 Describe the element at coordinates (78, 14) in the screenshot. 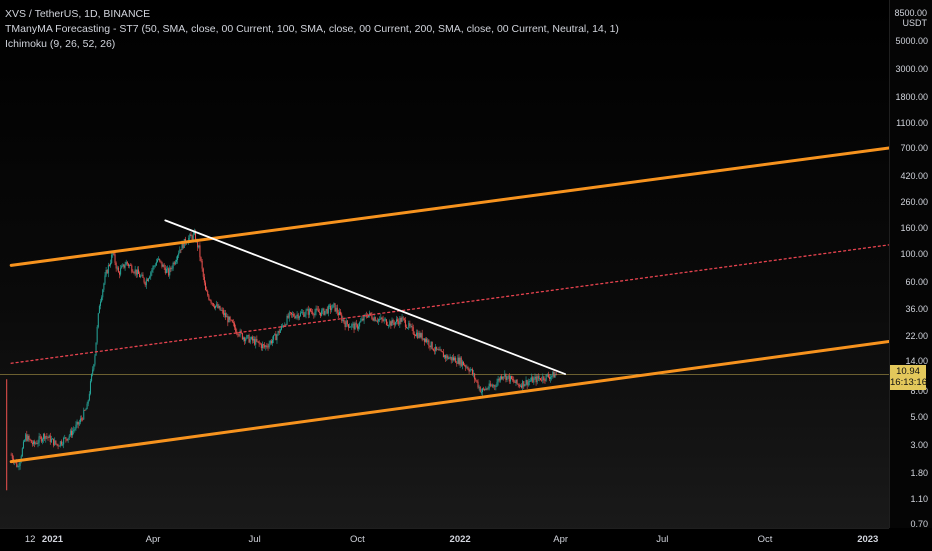

I see `symbol-title: XVS / TetherUS, 1D, BINANCE` at that location.